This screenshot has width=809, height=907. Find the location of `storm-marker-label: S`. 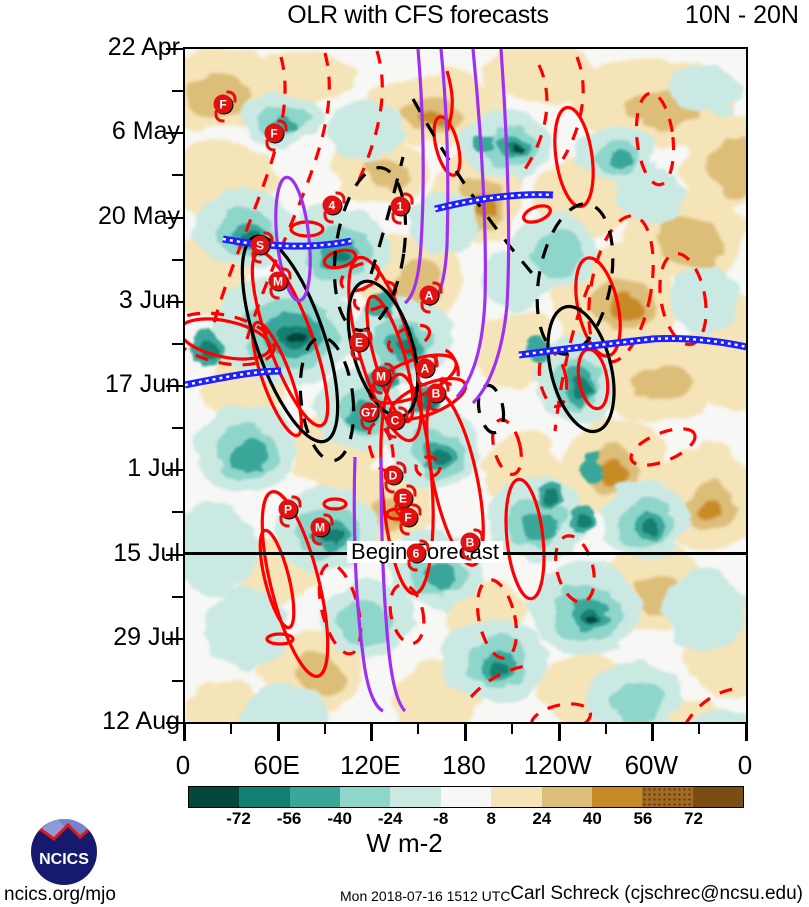

storm-marker-label: S is located at coordinates (260, 245).